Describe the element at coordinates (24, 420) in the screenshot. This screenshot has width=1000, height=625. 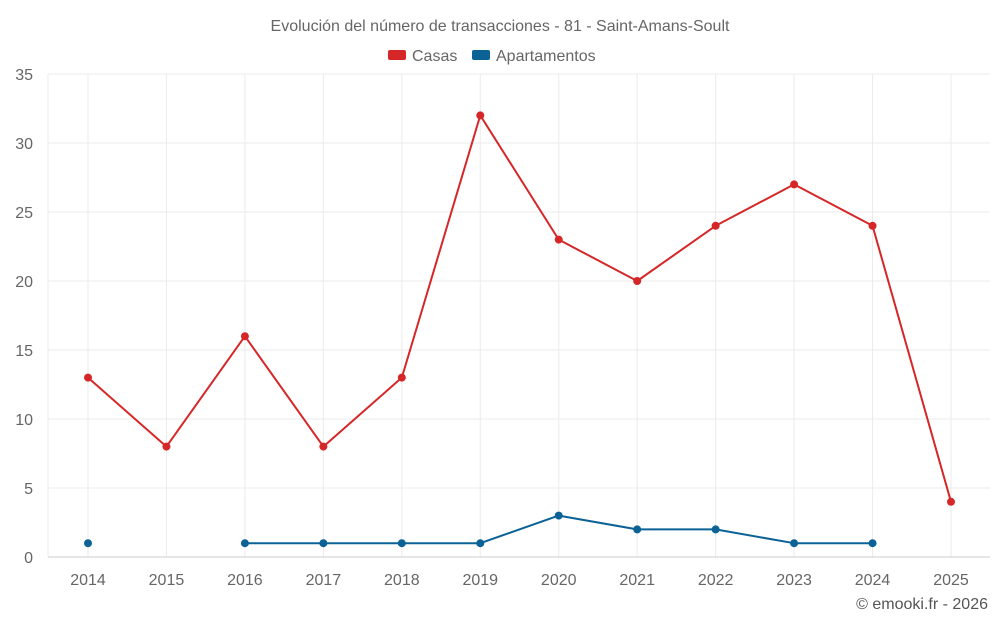
I see `y-tick-label: 10` at that location.